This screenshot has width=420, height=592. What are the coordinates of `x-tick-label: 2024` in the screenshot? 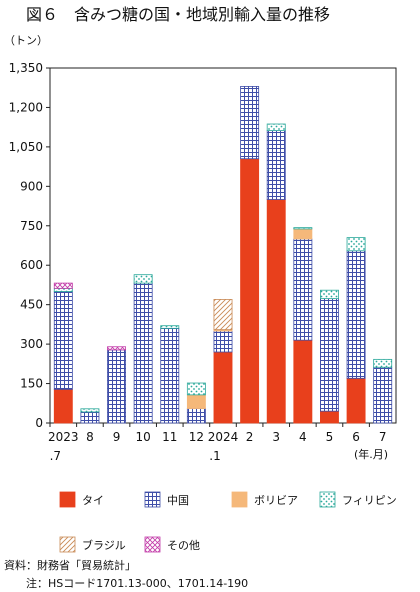 It's located at (223, 437).